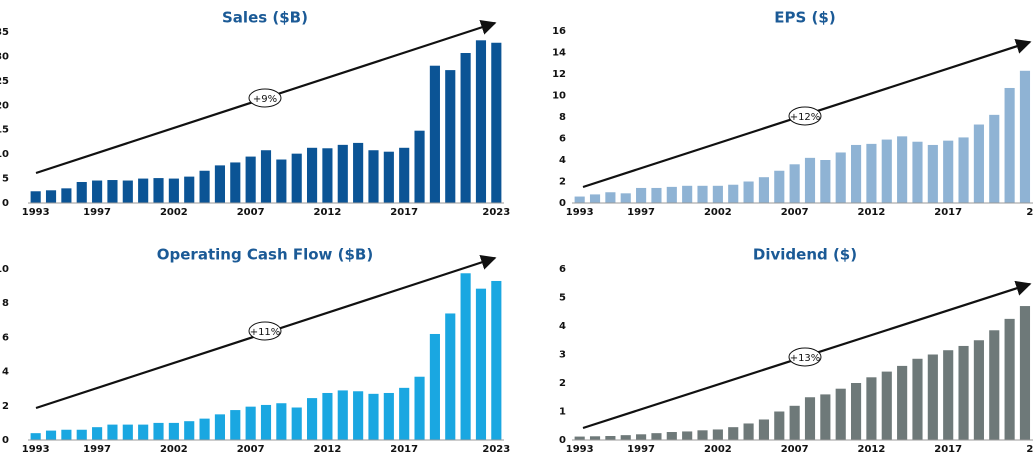 This screenshot has height=457, width=1033. Describe the element at coordinates (562, 412) in the screenshot. I see `y-tick-label: 1` at that location.